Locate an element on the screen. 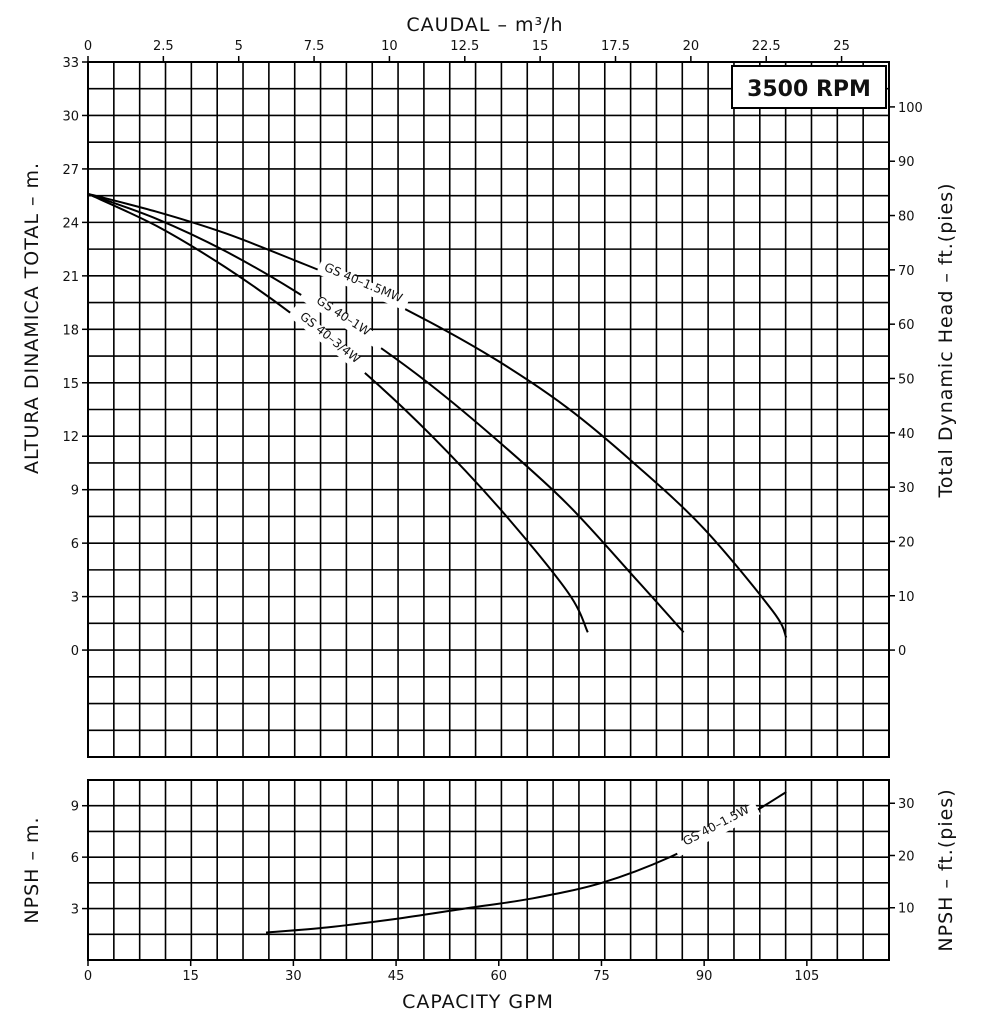 This screenshot has width=983, height=1024. bottom-axis-ticks: 0 15 30 45 60 75 90 105 is located at coordinates (451, 972).